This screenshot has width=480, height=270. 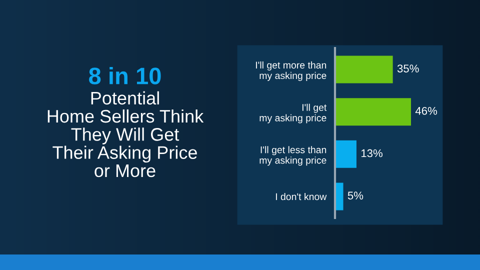 What do you see at coordinates (291, 71) in the screenshot?
I see `y-tick-label: I'll get more than my asking price` at bounding box center [291, 71].